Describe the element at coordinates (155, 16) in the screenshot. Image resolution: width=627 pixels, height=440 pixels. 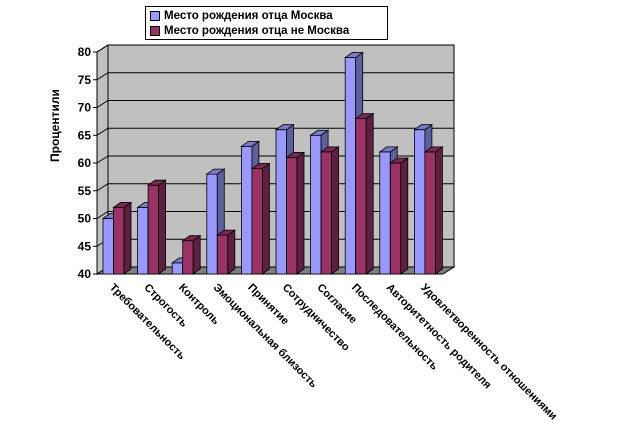
I see `legend-swatch-series1` at that location.